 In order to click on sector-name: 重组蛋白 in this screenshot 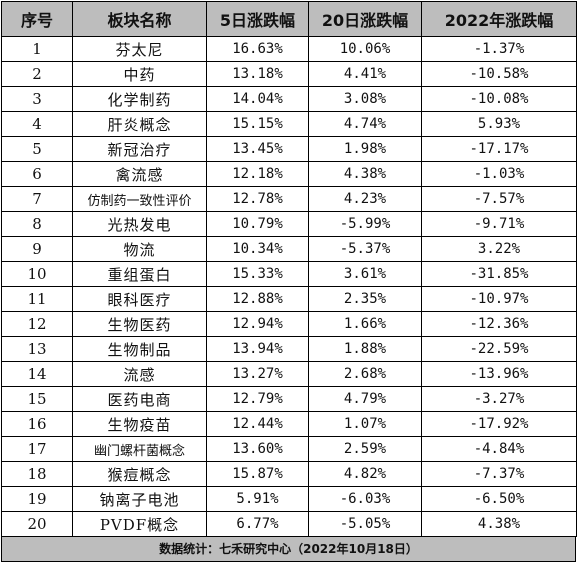, I will do `click(139, 274)`.